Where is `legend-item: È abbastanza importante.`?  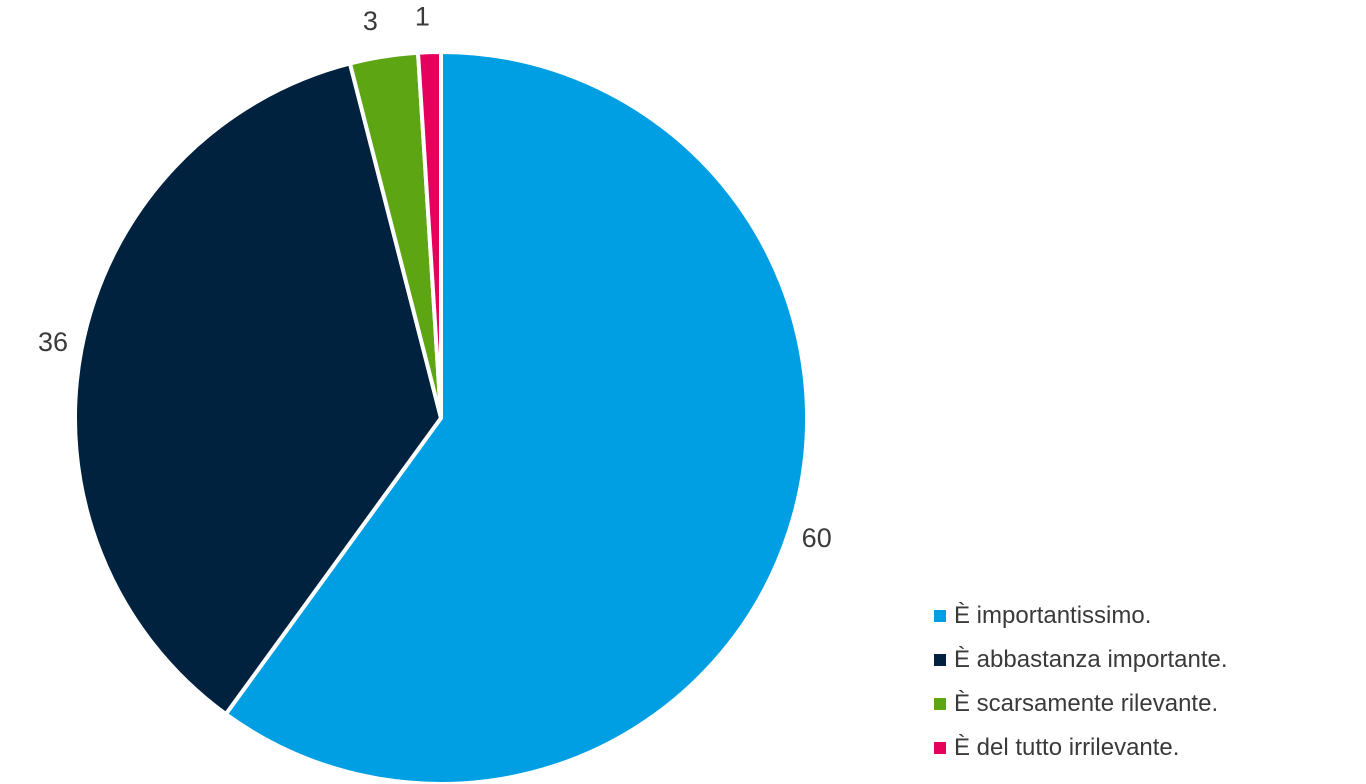 legend-item: È abbastanza importante. is located at coordinates (1081, 660).